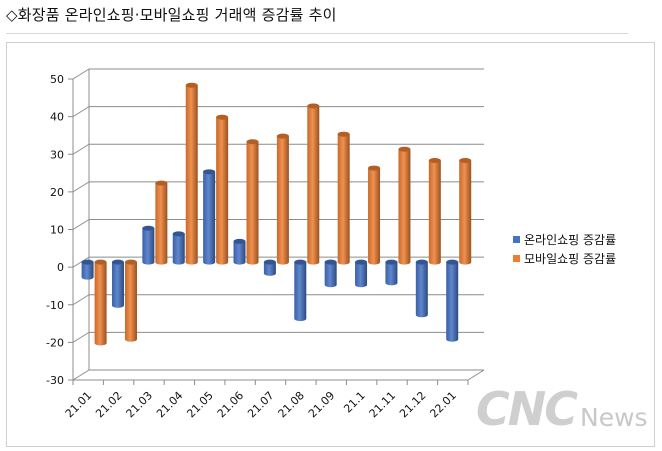  I want to click on y-tick-label: -30, so click(55, 380).